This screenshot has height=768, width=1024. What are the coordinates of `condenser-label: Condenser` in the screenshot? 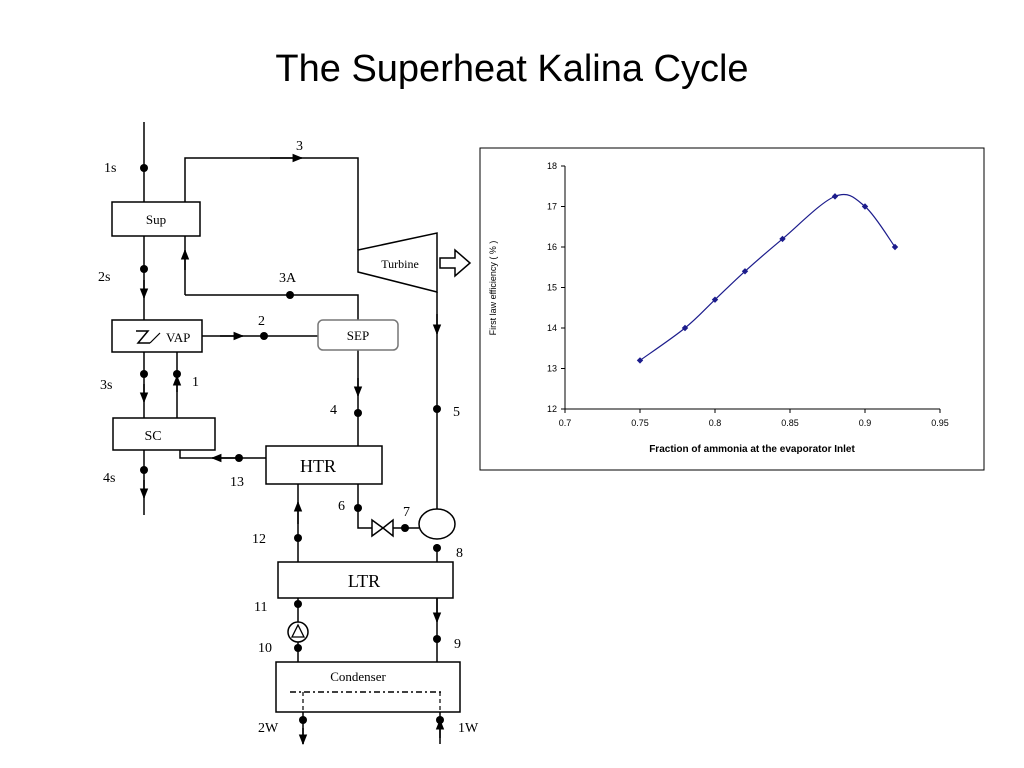 It's located at (358, 676).